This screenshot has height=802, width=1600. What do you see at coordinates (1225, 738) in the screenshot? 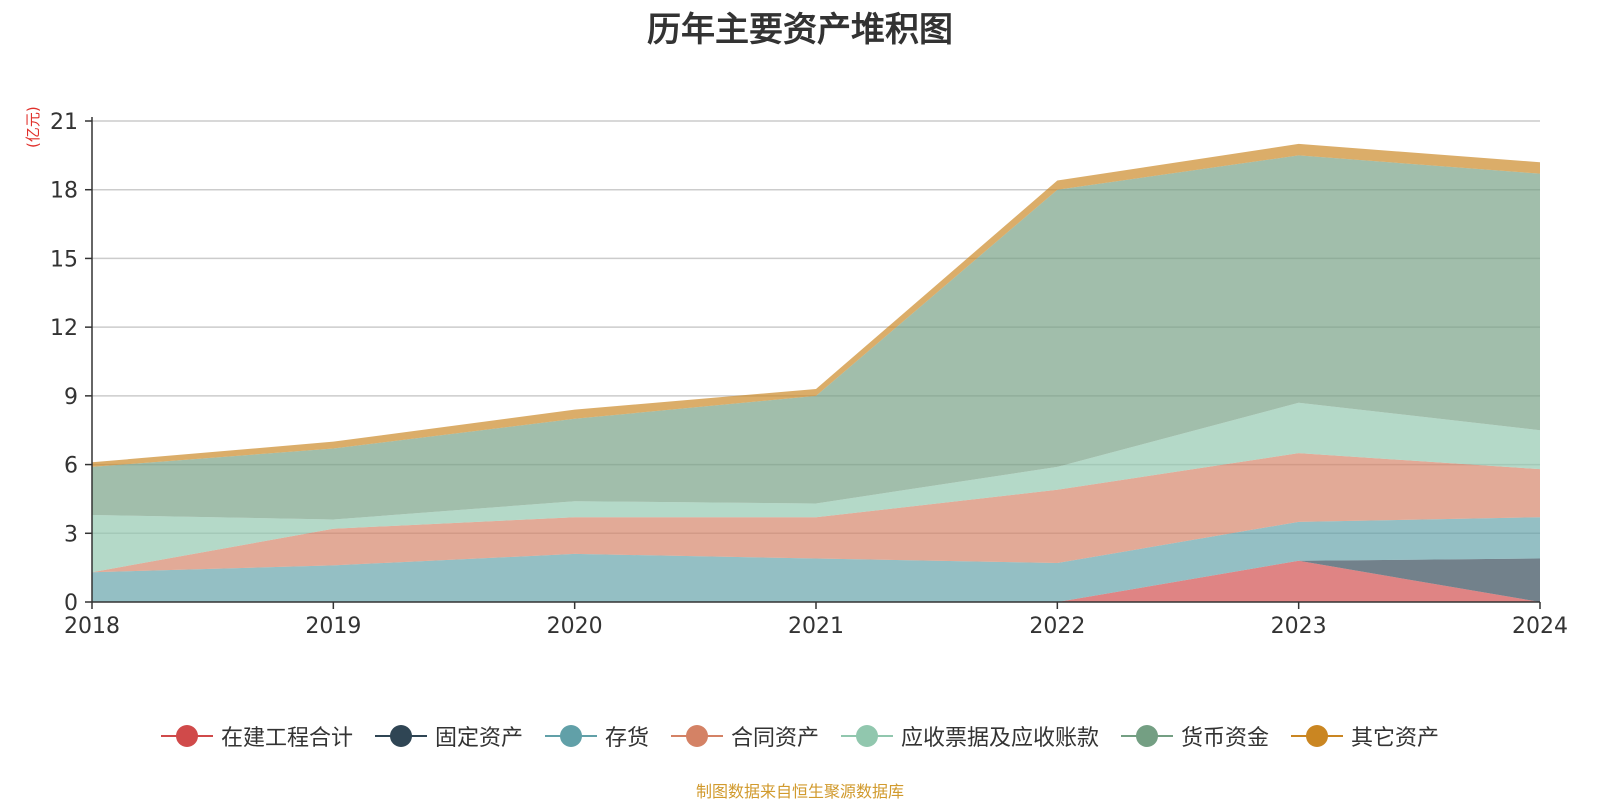
I see `legend-label: 货币资金` at bounding box center [1225, 738].